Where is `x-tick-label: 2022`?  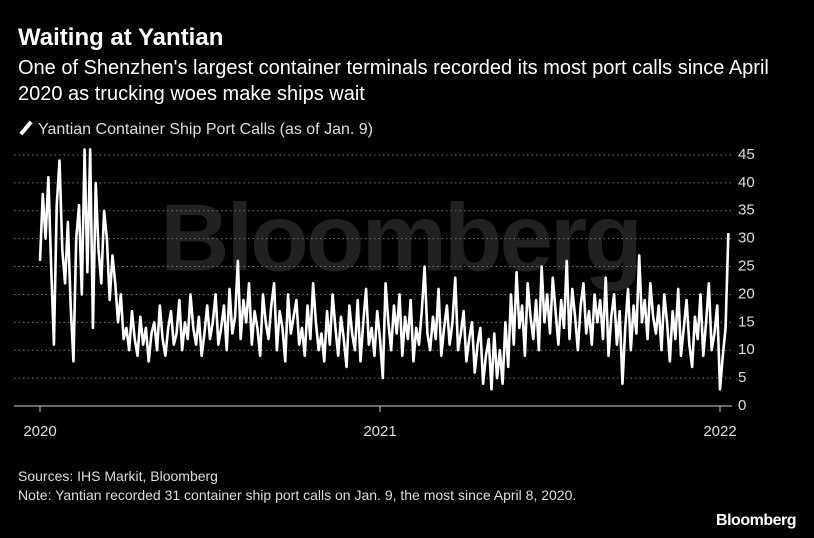 x-tick-label: 2022 is located at coordinates (719, 431).